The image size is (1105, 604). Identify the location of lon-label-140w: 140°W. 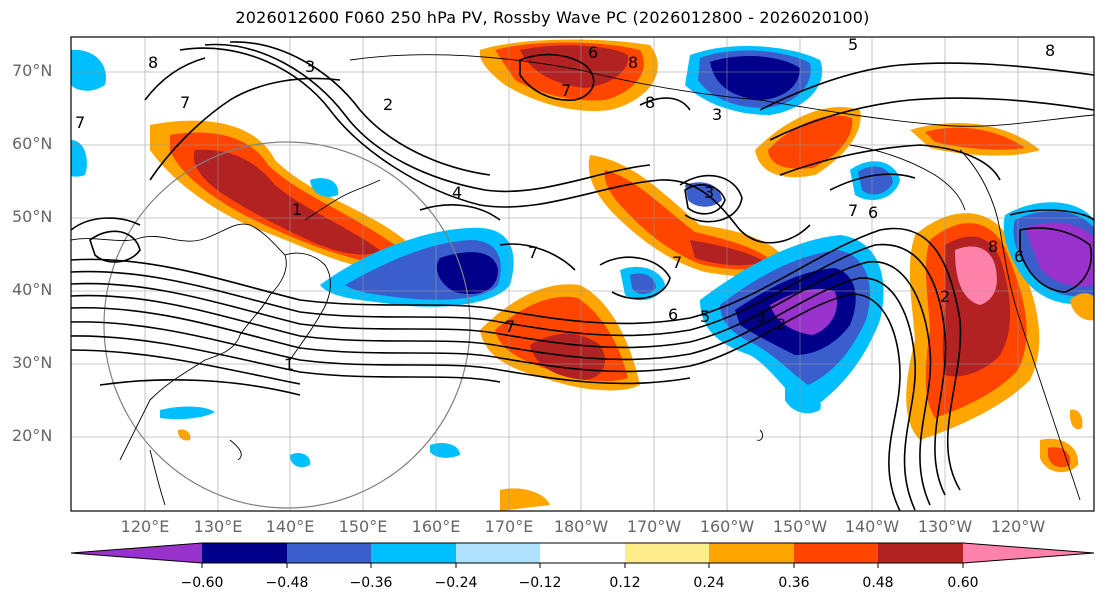
(872, 526).